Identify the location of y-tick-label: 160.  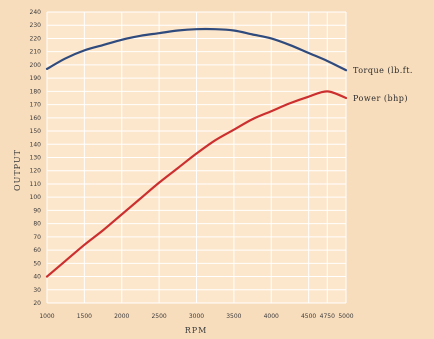
(36, 118).